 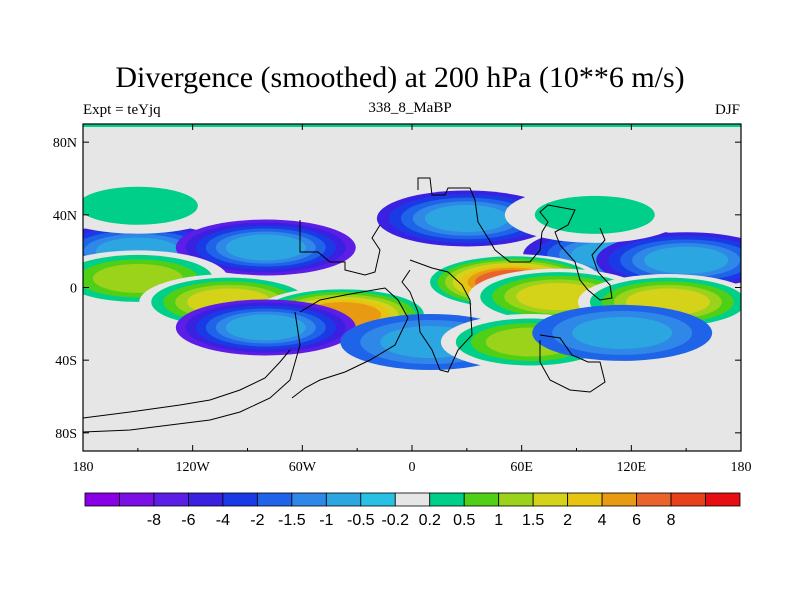 I want to click on x-tick-label: 120E, so click(x=632, y=467).